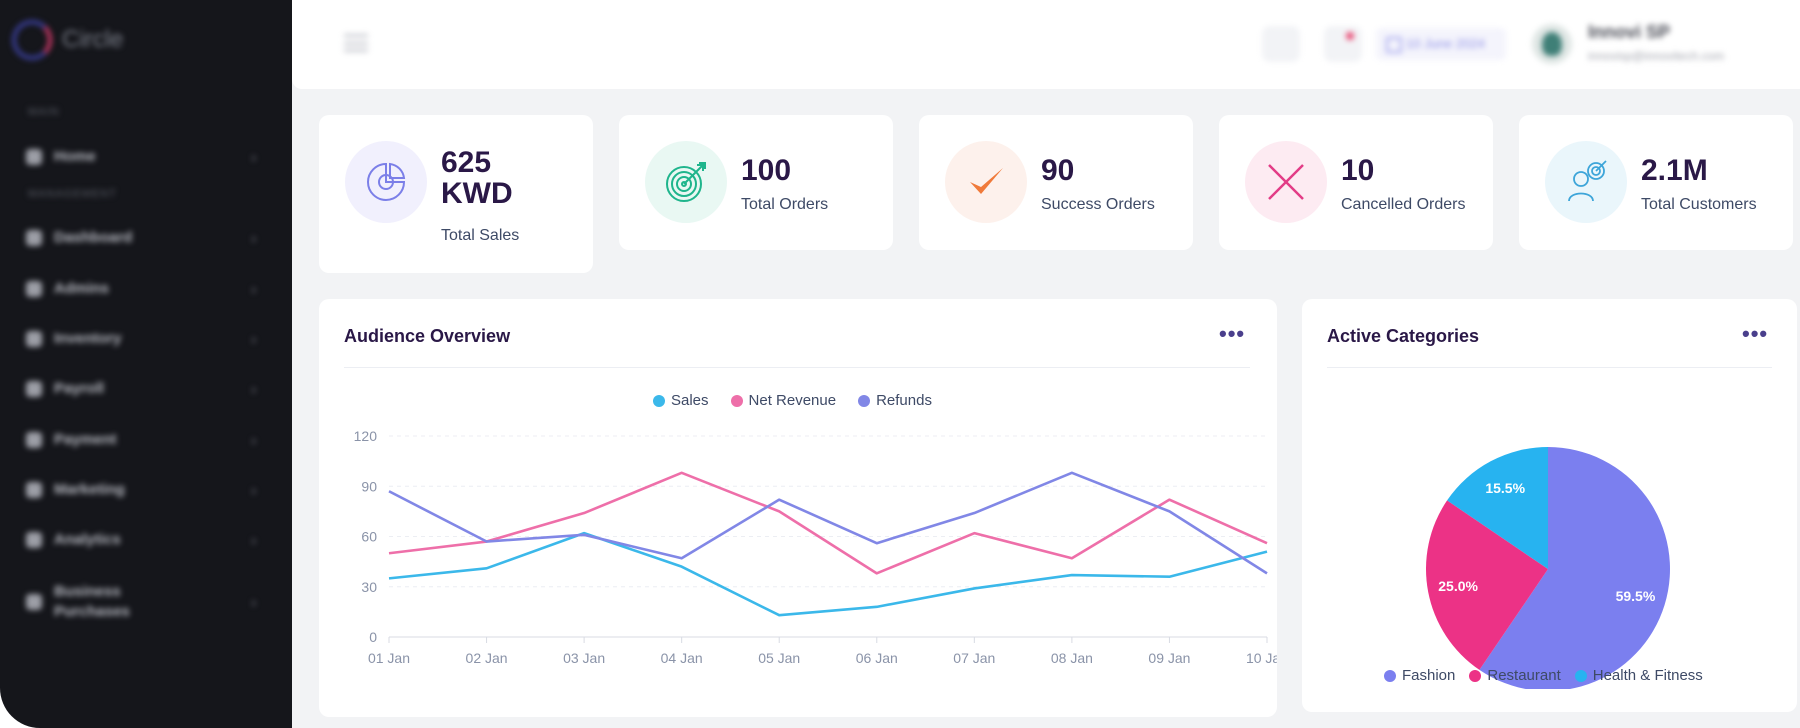 This screenshot has height=728, width=1800. Describe the element at coordinates (1586, 182) in the screenshot. I see `customer-target-icon` at that location.